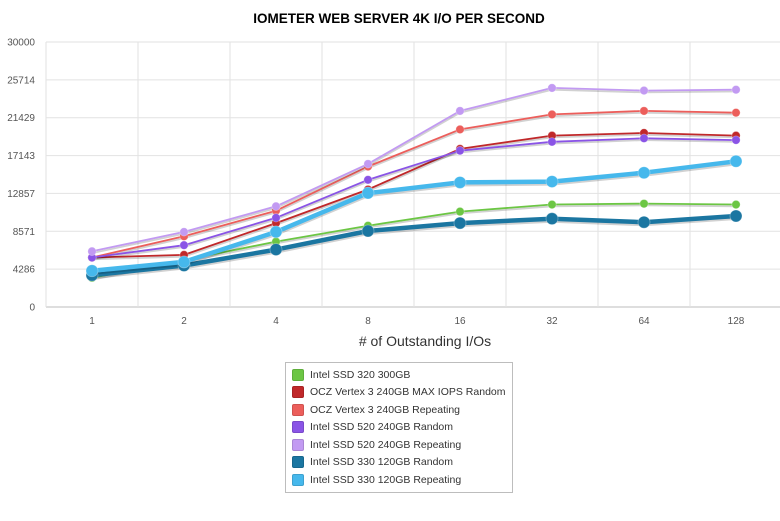  I want to click on chart-title: IOMETER WEB SERVER 4K I/O PER SECOND, so click(399, 18).